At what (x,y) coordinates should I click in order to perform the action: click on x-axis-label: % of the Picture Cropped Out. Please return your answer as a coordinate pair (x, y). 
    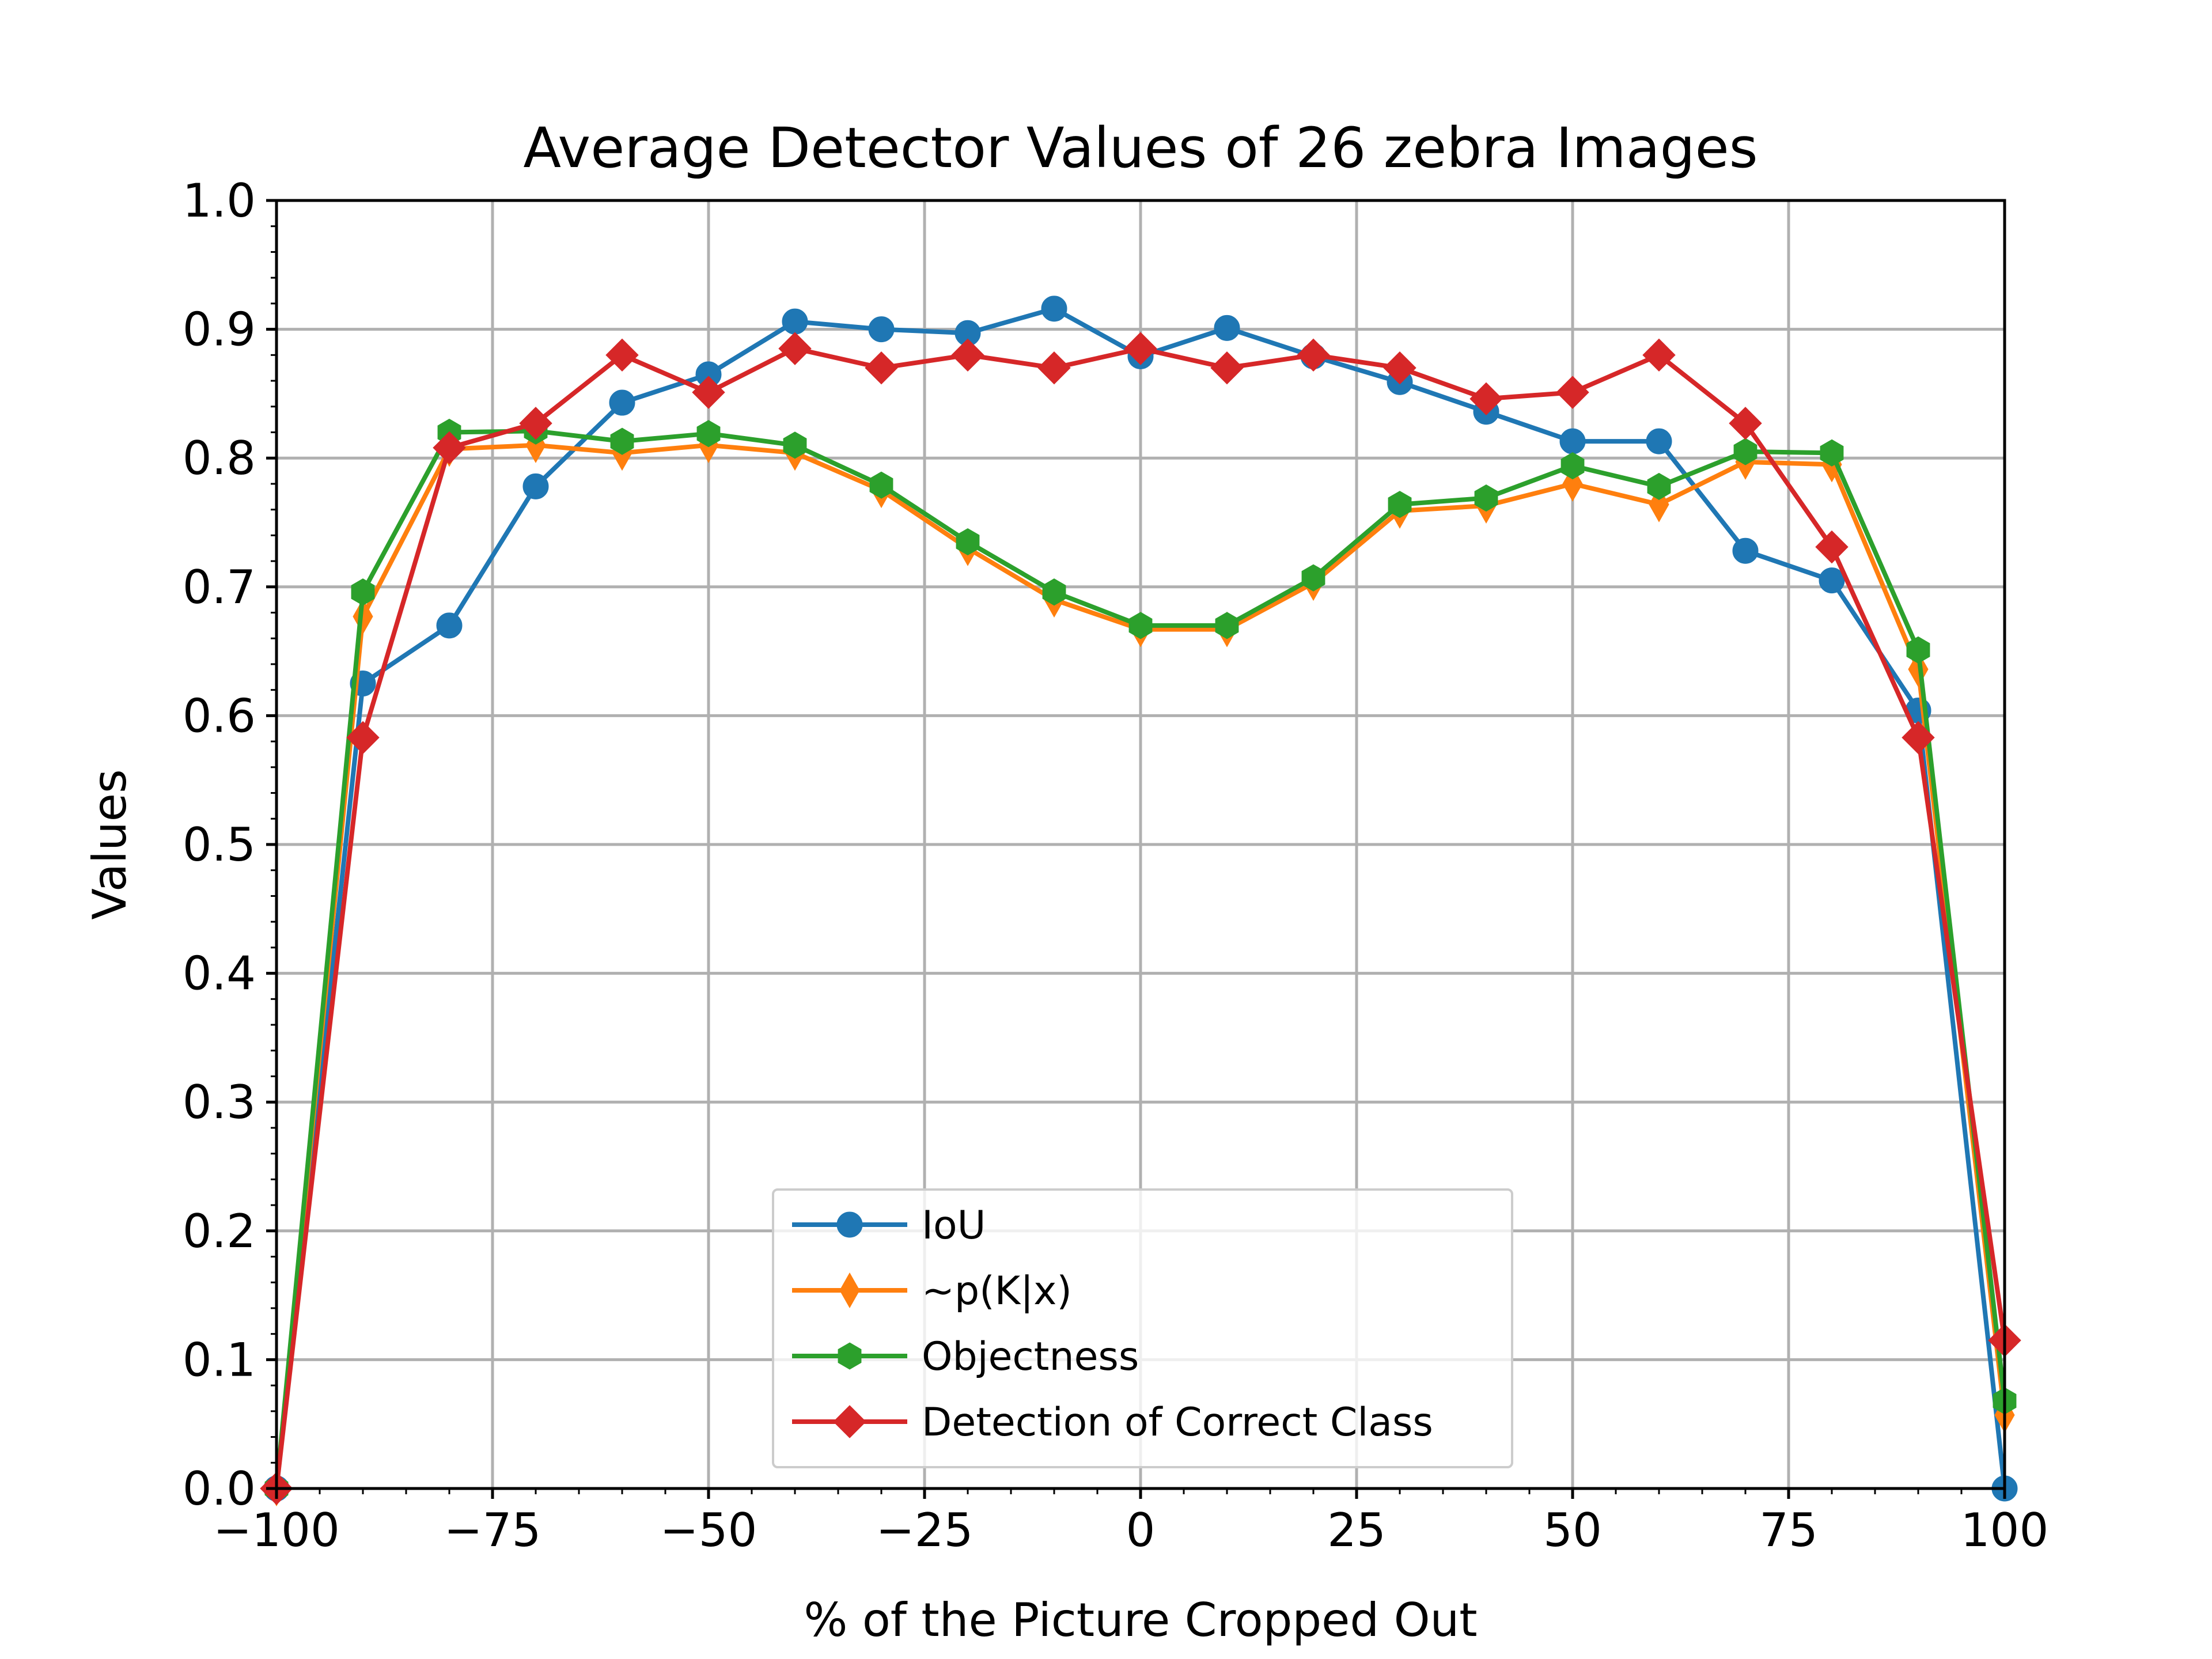
    Looking at the image, I should click on (1140, 1620).